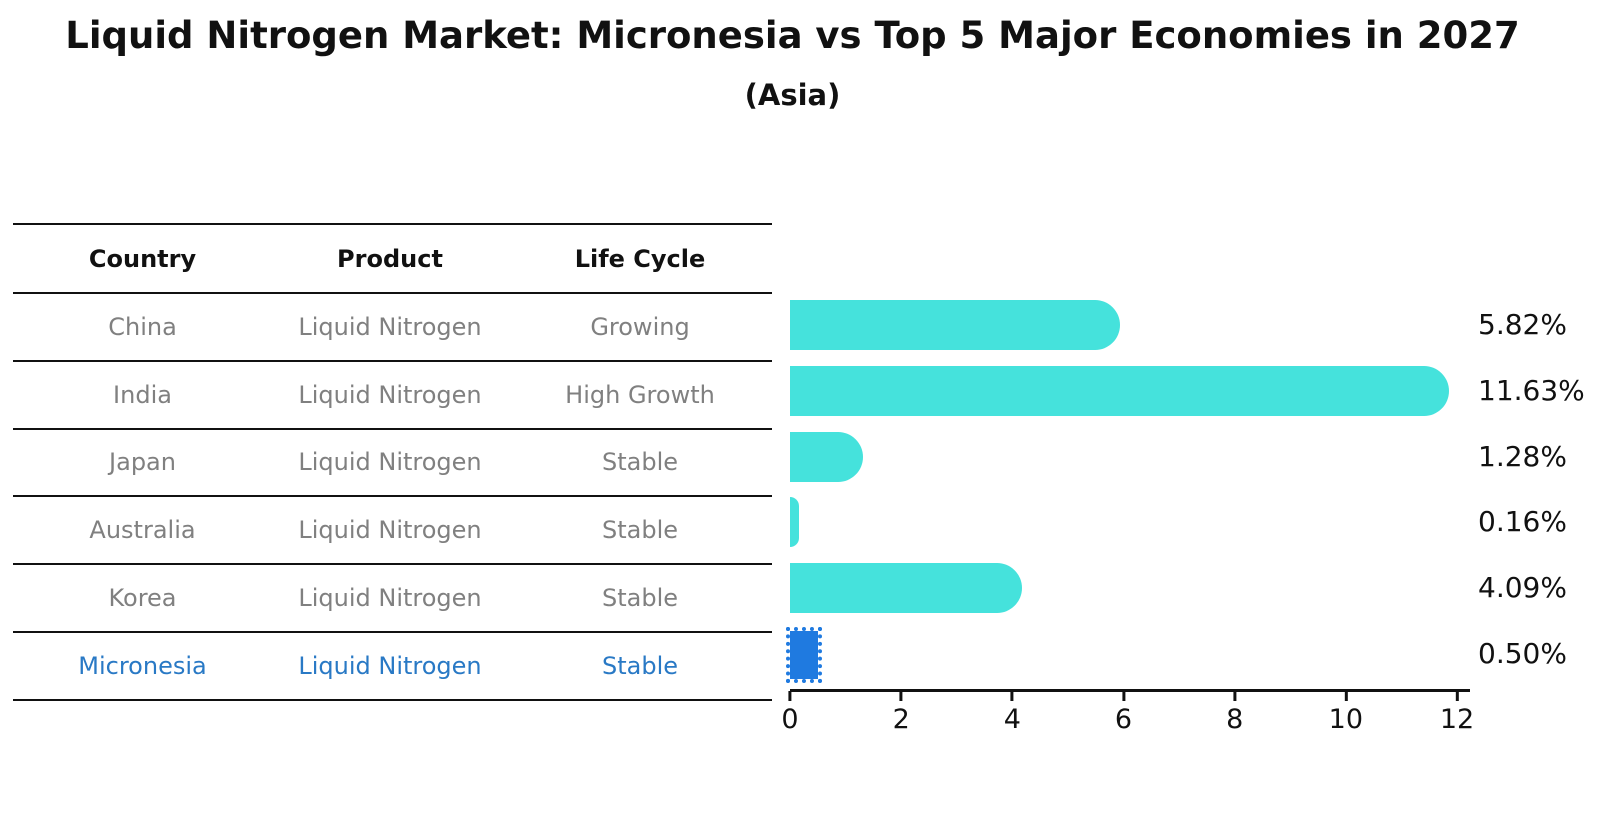 Image resolution: width=1604 pixels, height=823 pixels. I want to click on x-tick-label: 0, so click(790, 719).